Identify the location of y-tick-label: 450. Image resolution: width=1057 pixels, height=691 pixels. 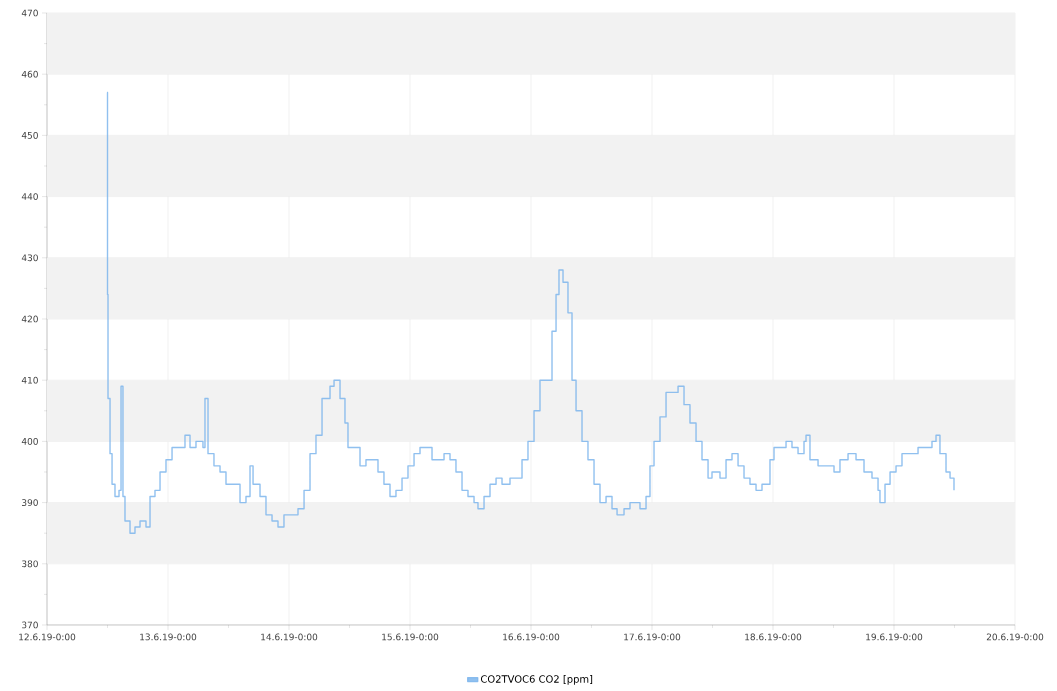
(29, 135).